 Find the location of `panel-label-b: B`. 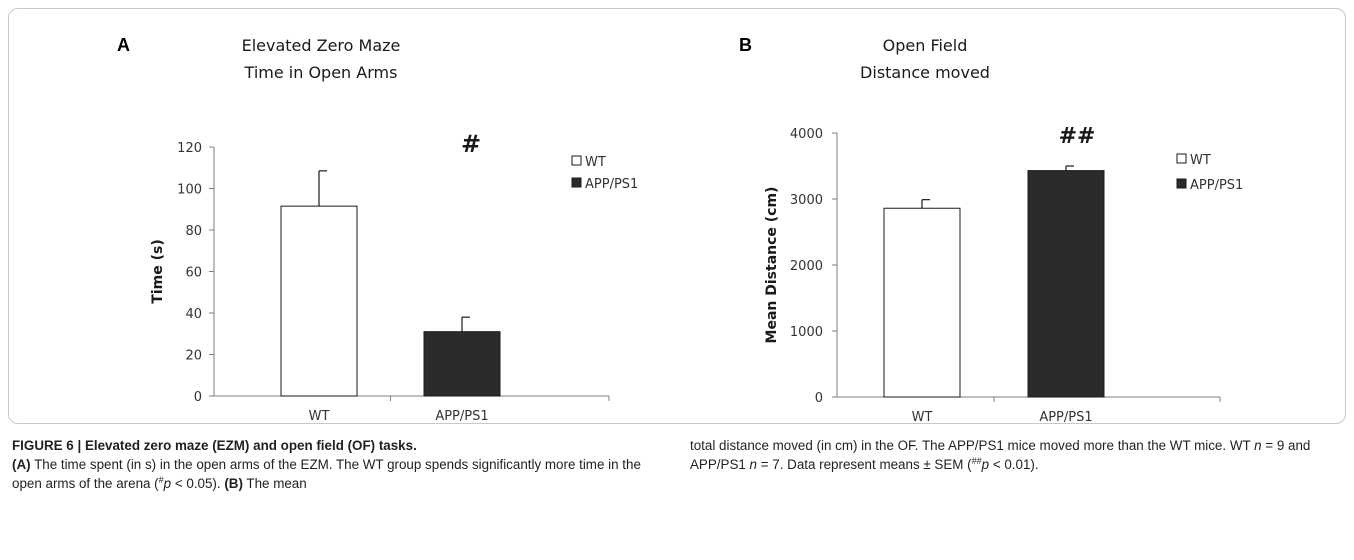

panel-label-b: B is located at coordinates (745, 45).